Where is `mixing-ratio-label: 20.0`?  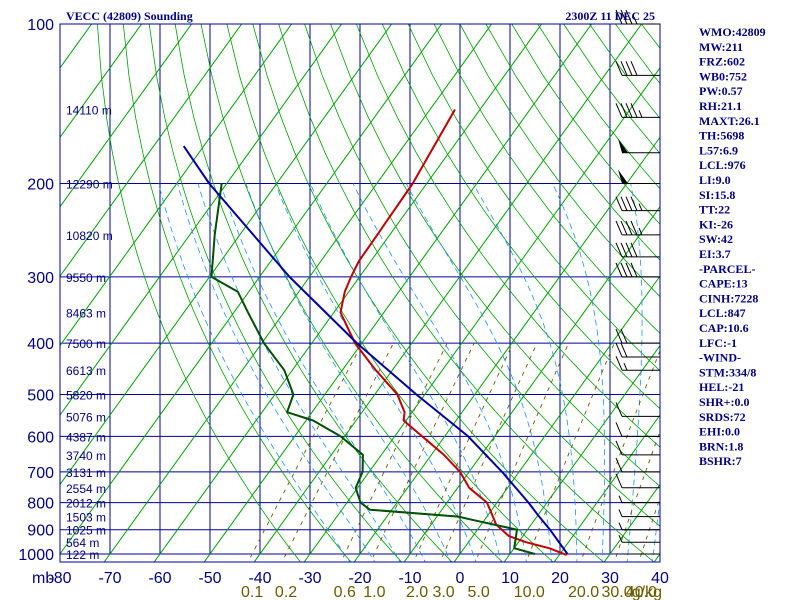 mixing-ratio-label: 20.0 is located at coordinates (583, 592).